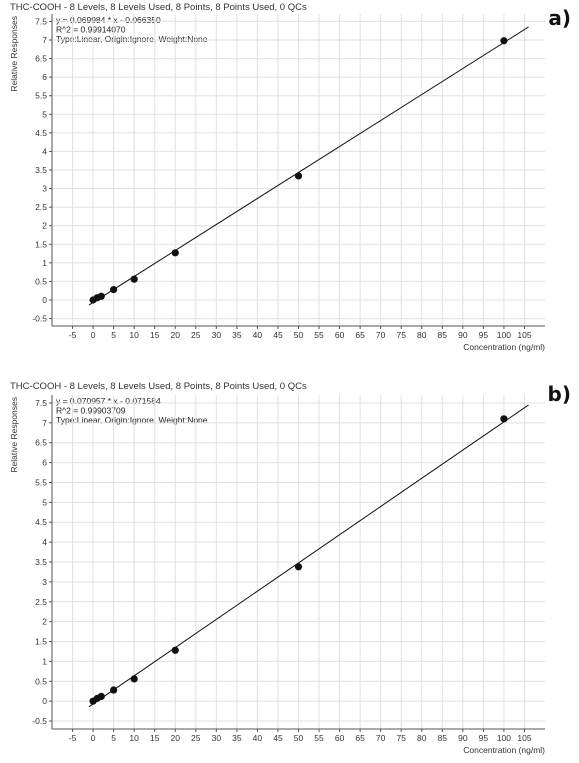  I want to click on fit-equation: y = 0.069984 * x - 0.066350, so click(108, 20).